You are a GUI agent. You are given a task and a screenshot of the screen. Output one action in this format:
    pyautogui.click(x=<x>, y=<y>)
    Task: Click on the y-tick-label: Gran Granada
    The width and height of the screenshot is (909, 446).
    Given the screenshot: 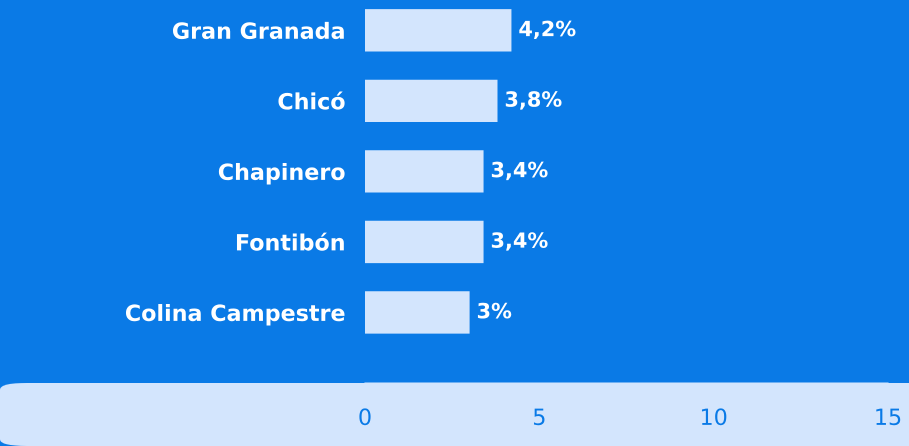 What is the action you would take?
    pyautogui.click(x=258, y=31)
    